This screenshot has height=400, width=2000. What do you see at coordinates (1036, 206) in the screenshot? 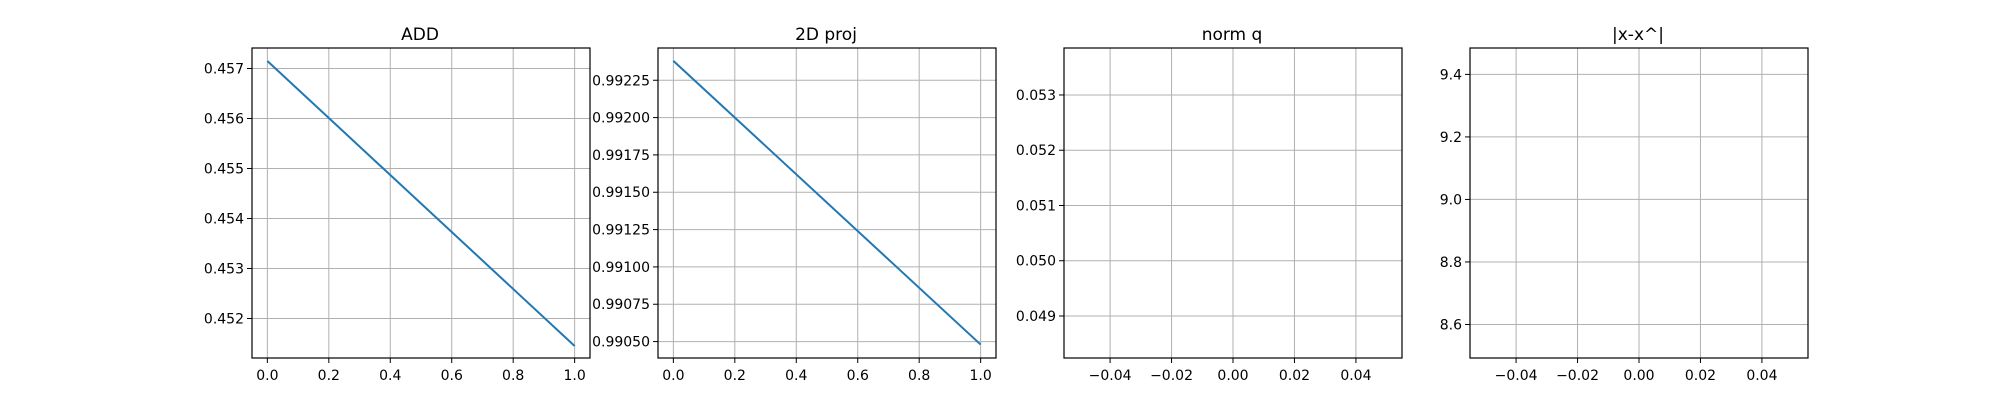
I see `y-tick-label-2: 0.051` at bounding box center [1036, 206].